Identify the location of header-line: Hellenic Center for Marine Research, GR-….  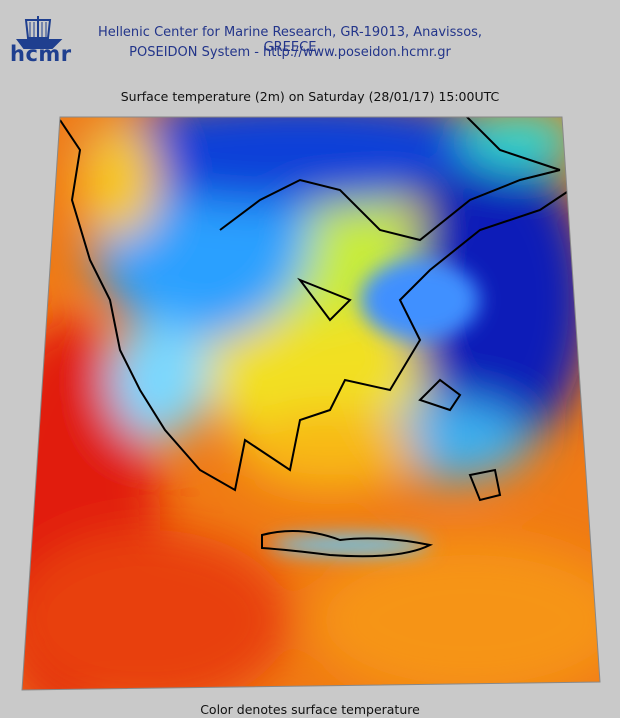
(290, 40).